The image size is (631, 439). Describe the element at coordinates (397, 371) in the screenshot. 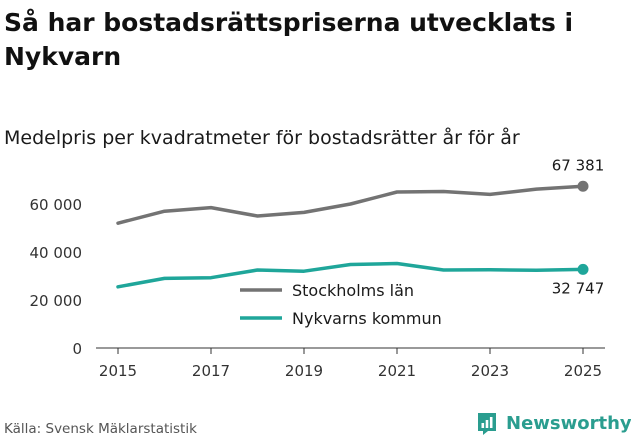

I see `x-tick-label: 2021` at that location.